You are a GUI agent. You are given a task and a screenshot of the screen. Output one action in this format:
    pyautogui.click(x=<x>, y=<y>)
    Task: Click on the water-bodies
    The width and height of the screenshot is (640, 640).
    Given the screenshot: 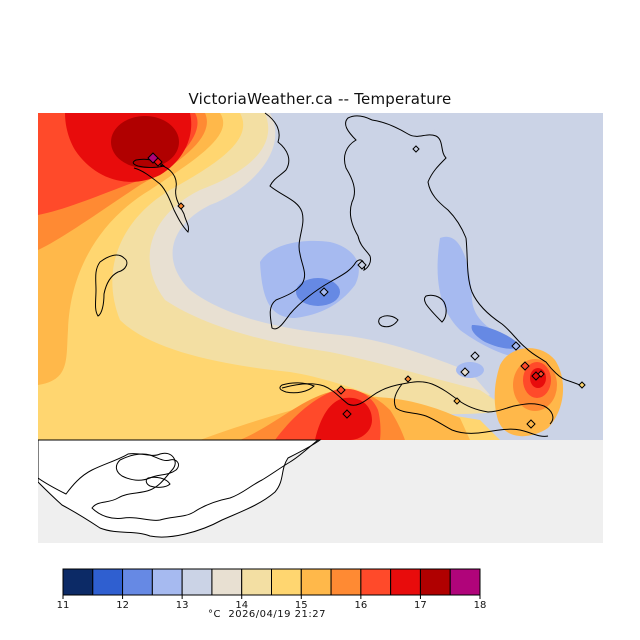 What is the action you would take?
    pyautogui.click(x=180, y=488)
    